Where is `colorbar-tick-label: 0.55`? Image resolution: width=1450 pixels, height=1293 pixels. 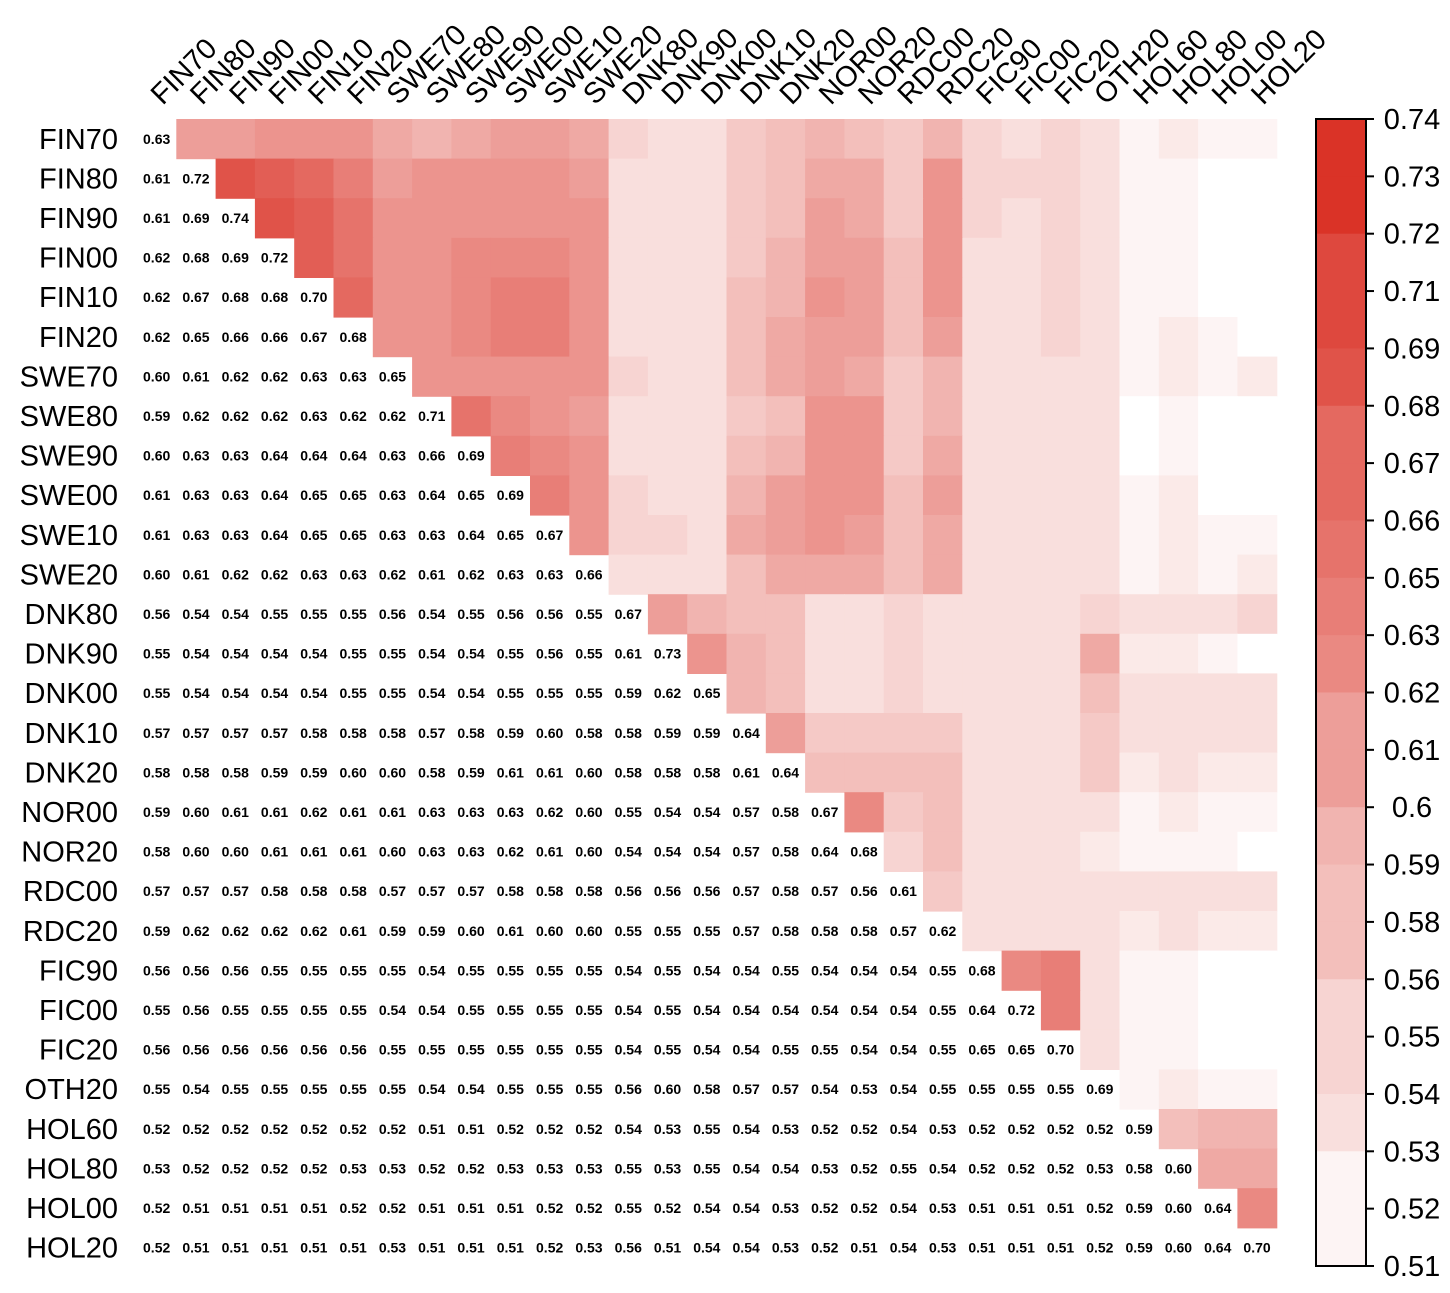
colorbar-tick-label: 0.55 is located at coordinates (1412, 1038).